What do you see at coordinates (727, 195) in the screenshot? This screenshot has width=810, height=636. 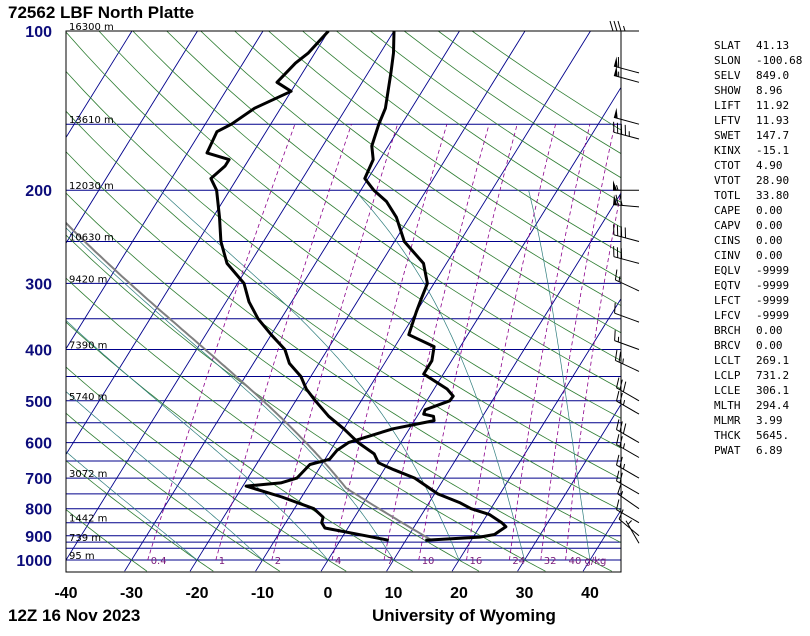 I see `index-name: TOTL` at bounding box center [727, 195].